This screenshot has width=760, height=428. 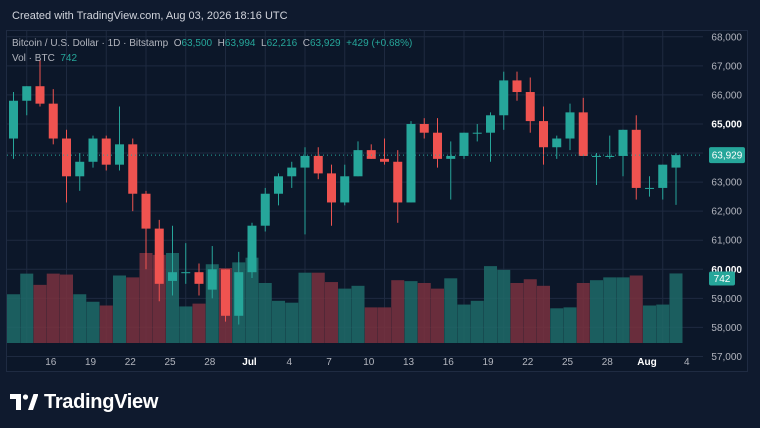 I want to click on y-axis-tick-label: 59,000, so click(x=726, y=299).